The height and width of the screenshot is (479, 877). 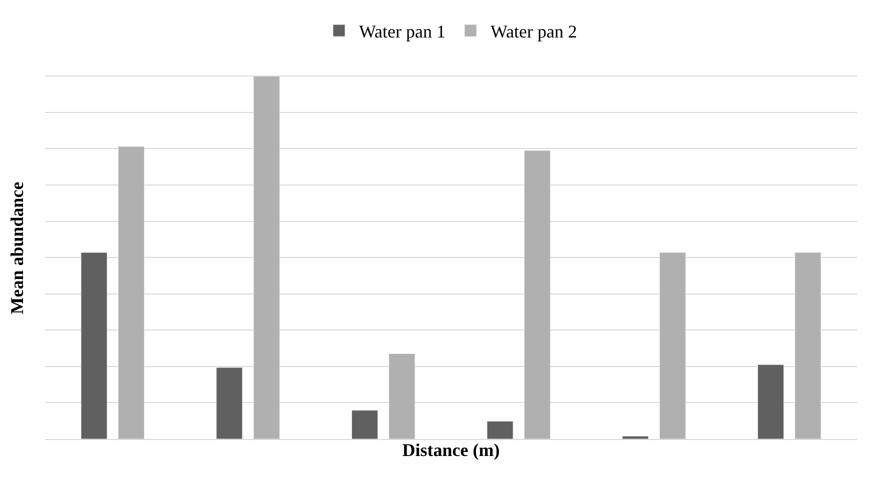 I want to click on legend-label: Water pan 2, so click(x=534, y=32).